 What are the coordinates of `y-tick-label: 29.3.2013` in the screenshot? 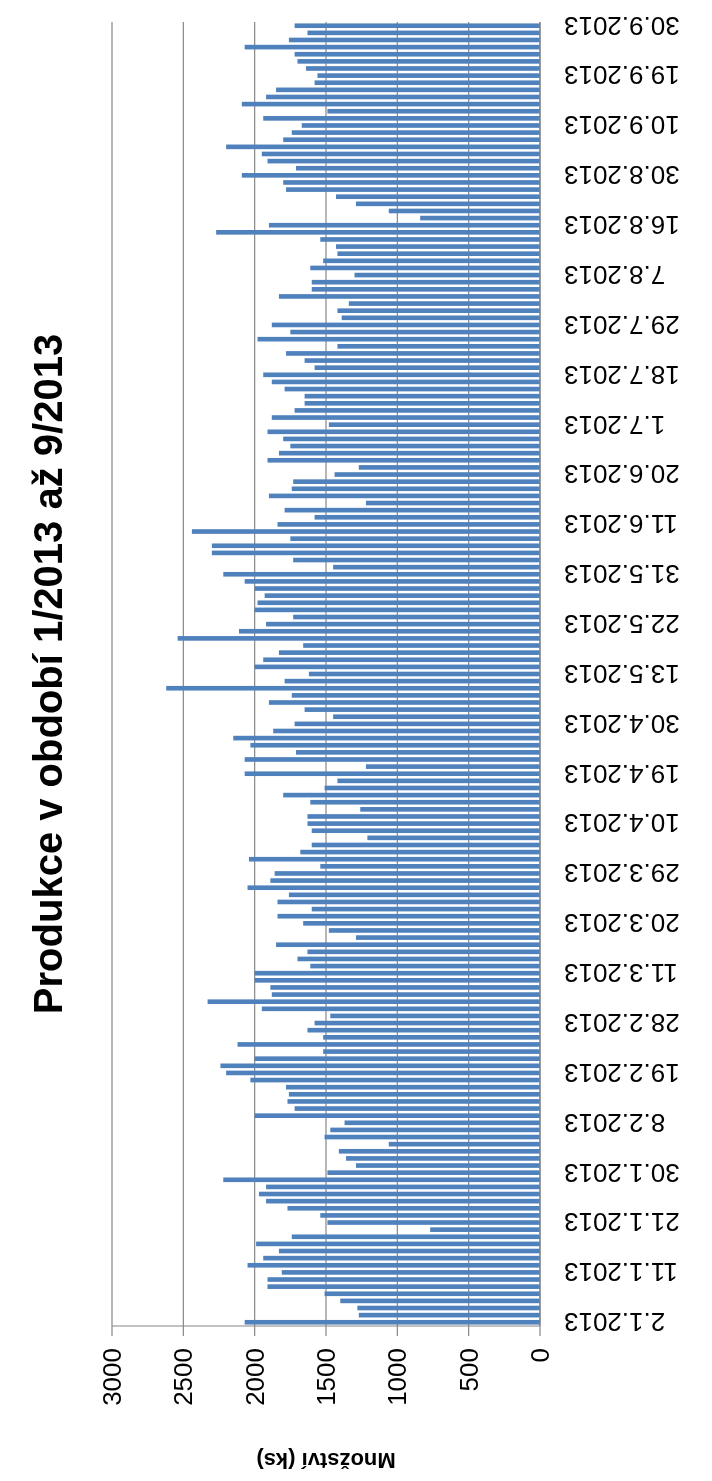 It's located at (622, 873).